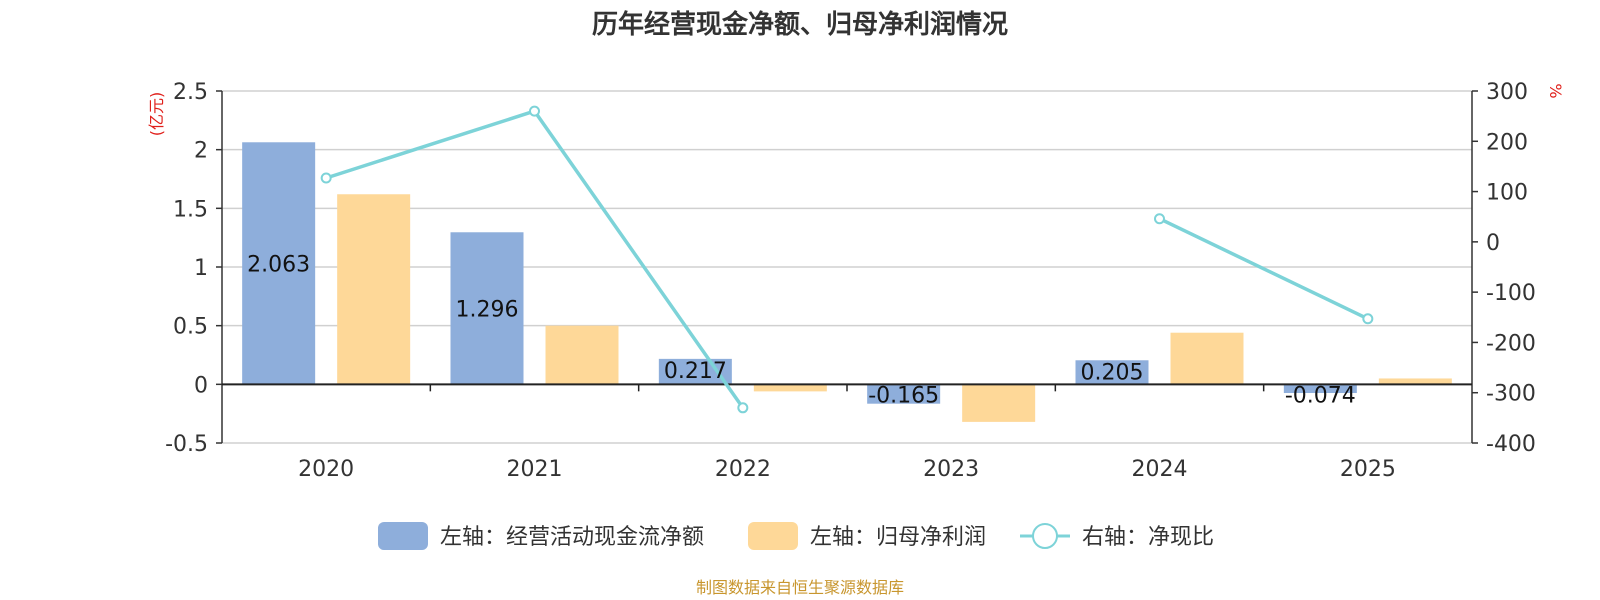  What do you see at coordinates (1511, 394) in the screenshot?
I see `right-tick-label: -300` at bounding box center [1511, 394].